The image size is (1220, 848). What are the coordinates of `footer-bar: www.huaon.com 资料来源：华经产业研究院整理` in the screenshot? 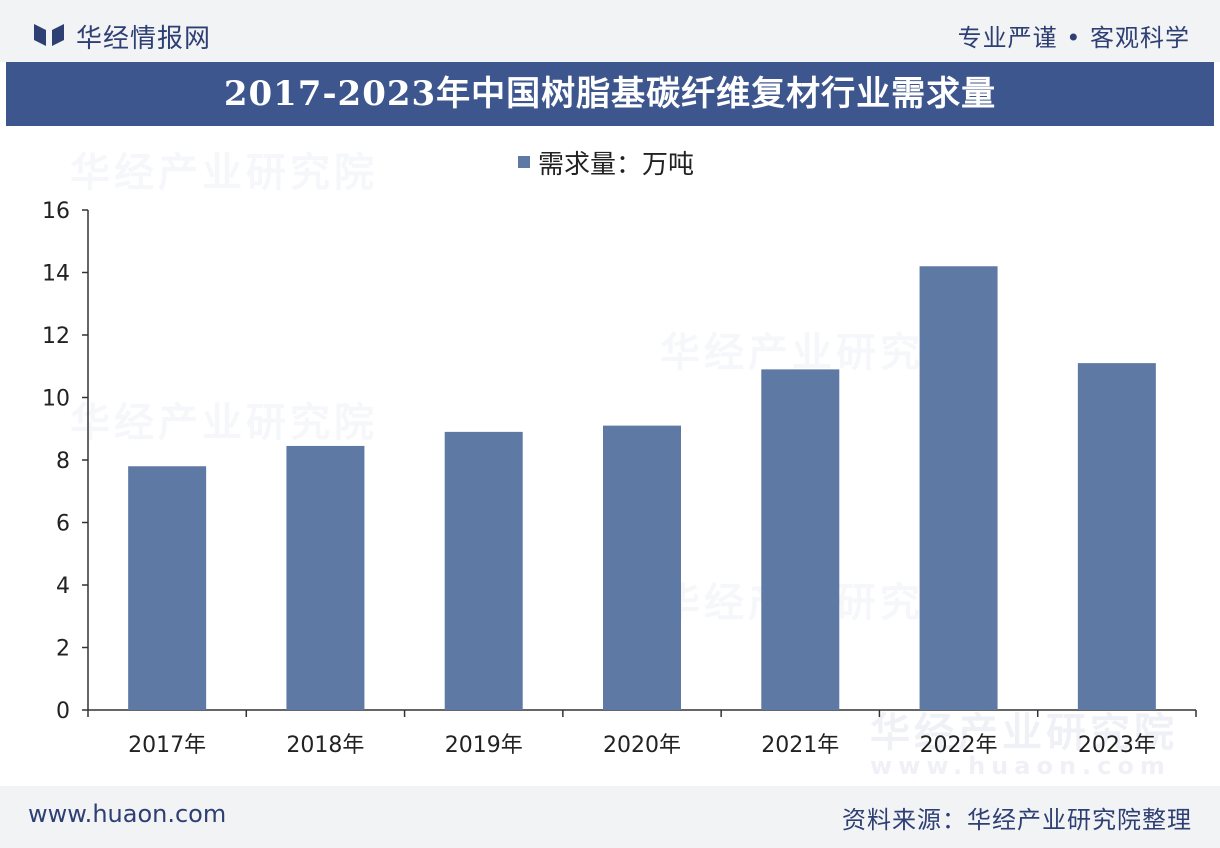 It's located at (610, 817).